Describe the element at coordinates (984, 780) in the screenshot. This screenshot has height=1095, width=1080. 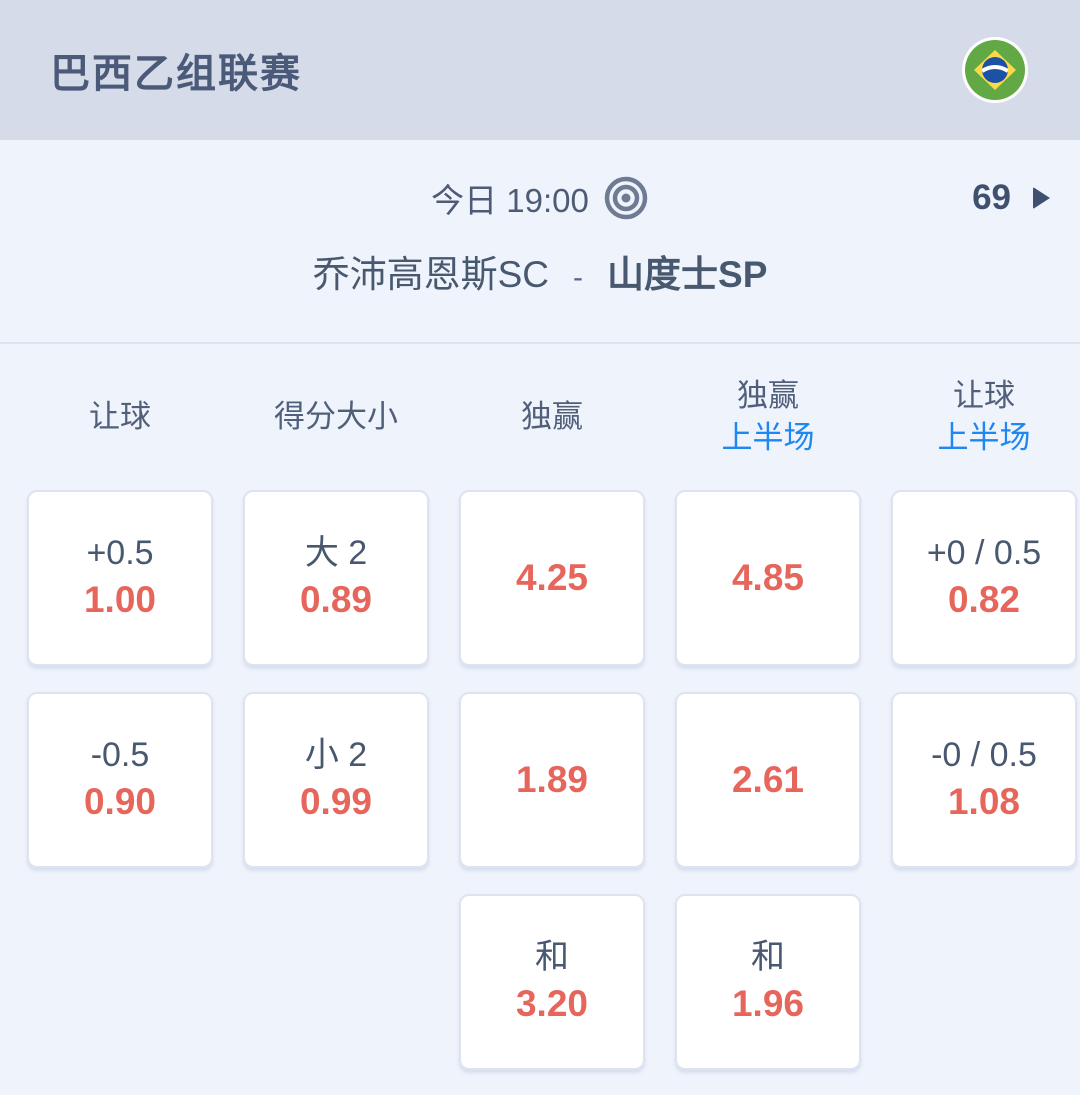
I see `odds-cell-handicap-fh-away: -0 / 0.5 1.08` at that location.